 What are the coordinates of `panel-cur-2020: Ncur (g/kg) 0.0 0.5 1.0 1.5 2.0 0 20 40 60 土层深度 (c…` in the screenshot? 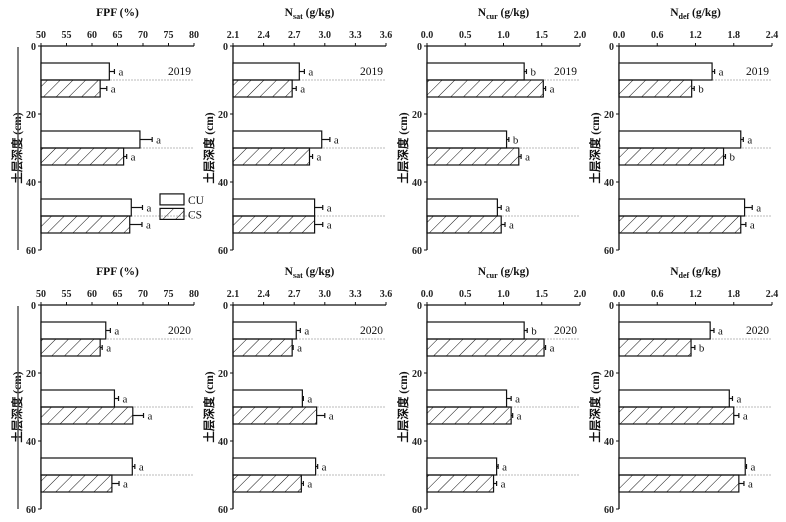 It's located at (491, 391).